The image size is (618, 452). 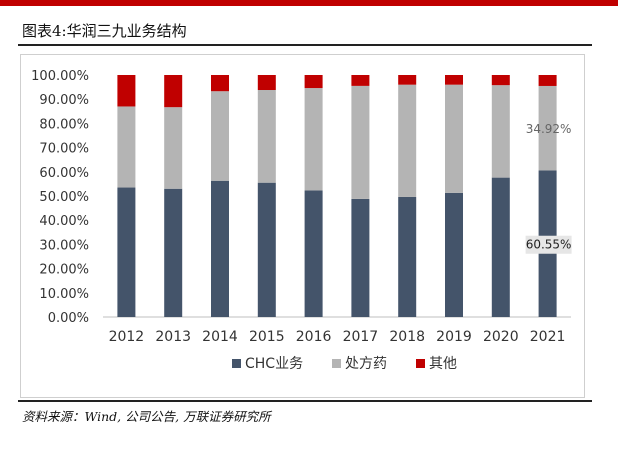 What do you see at coordinates (64, 124) in the screenshot?
I see `y-tick-label: 80.00%` at bounding box center [64, 124].